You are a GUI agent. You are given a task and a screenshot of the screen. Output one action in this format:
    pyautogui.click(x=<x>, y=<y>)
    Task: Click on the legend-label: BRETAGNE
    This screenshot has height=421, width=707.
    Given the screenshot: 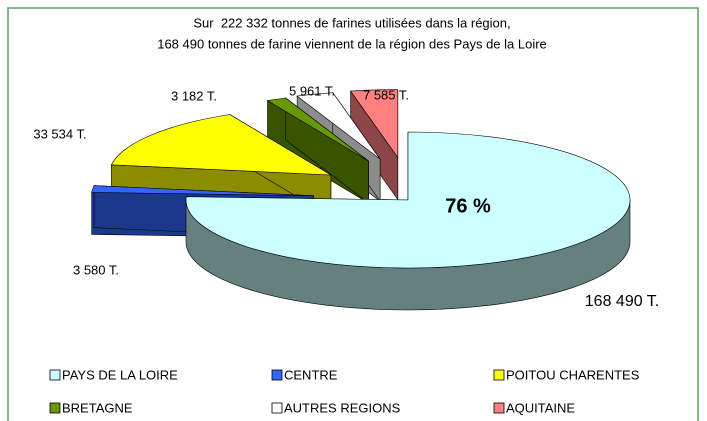 What is the action you would take?
    pyautogui.click(x=97, y=407)
    